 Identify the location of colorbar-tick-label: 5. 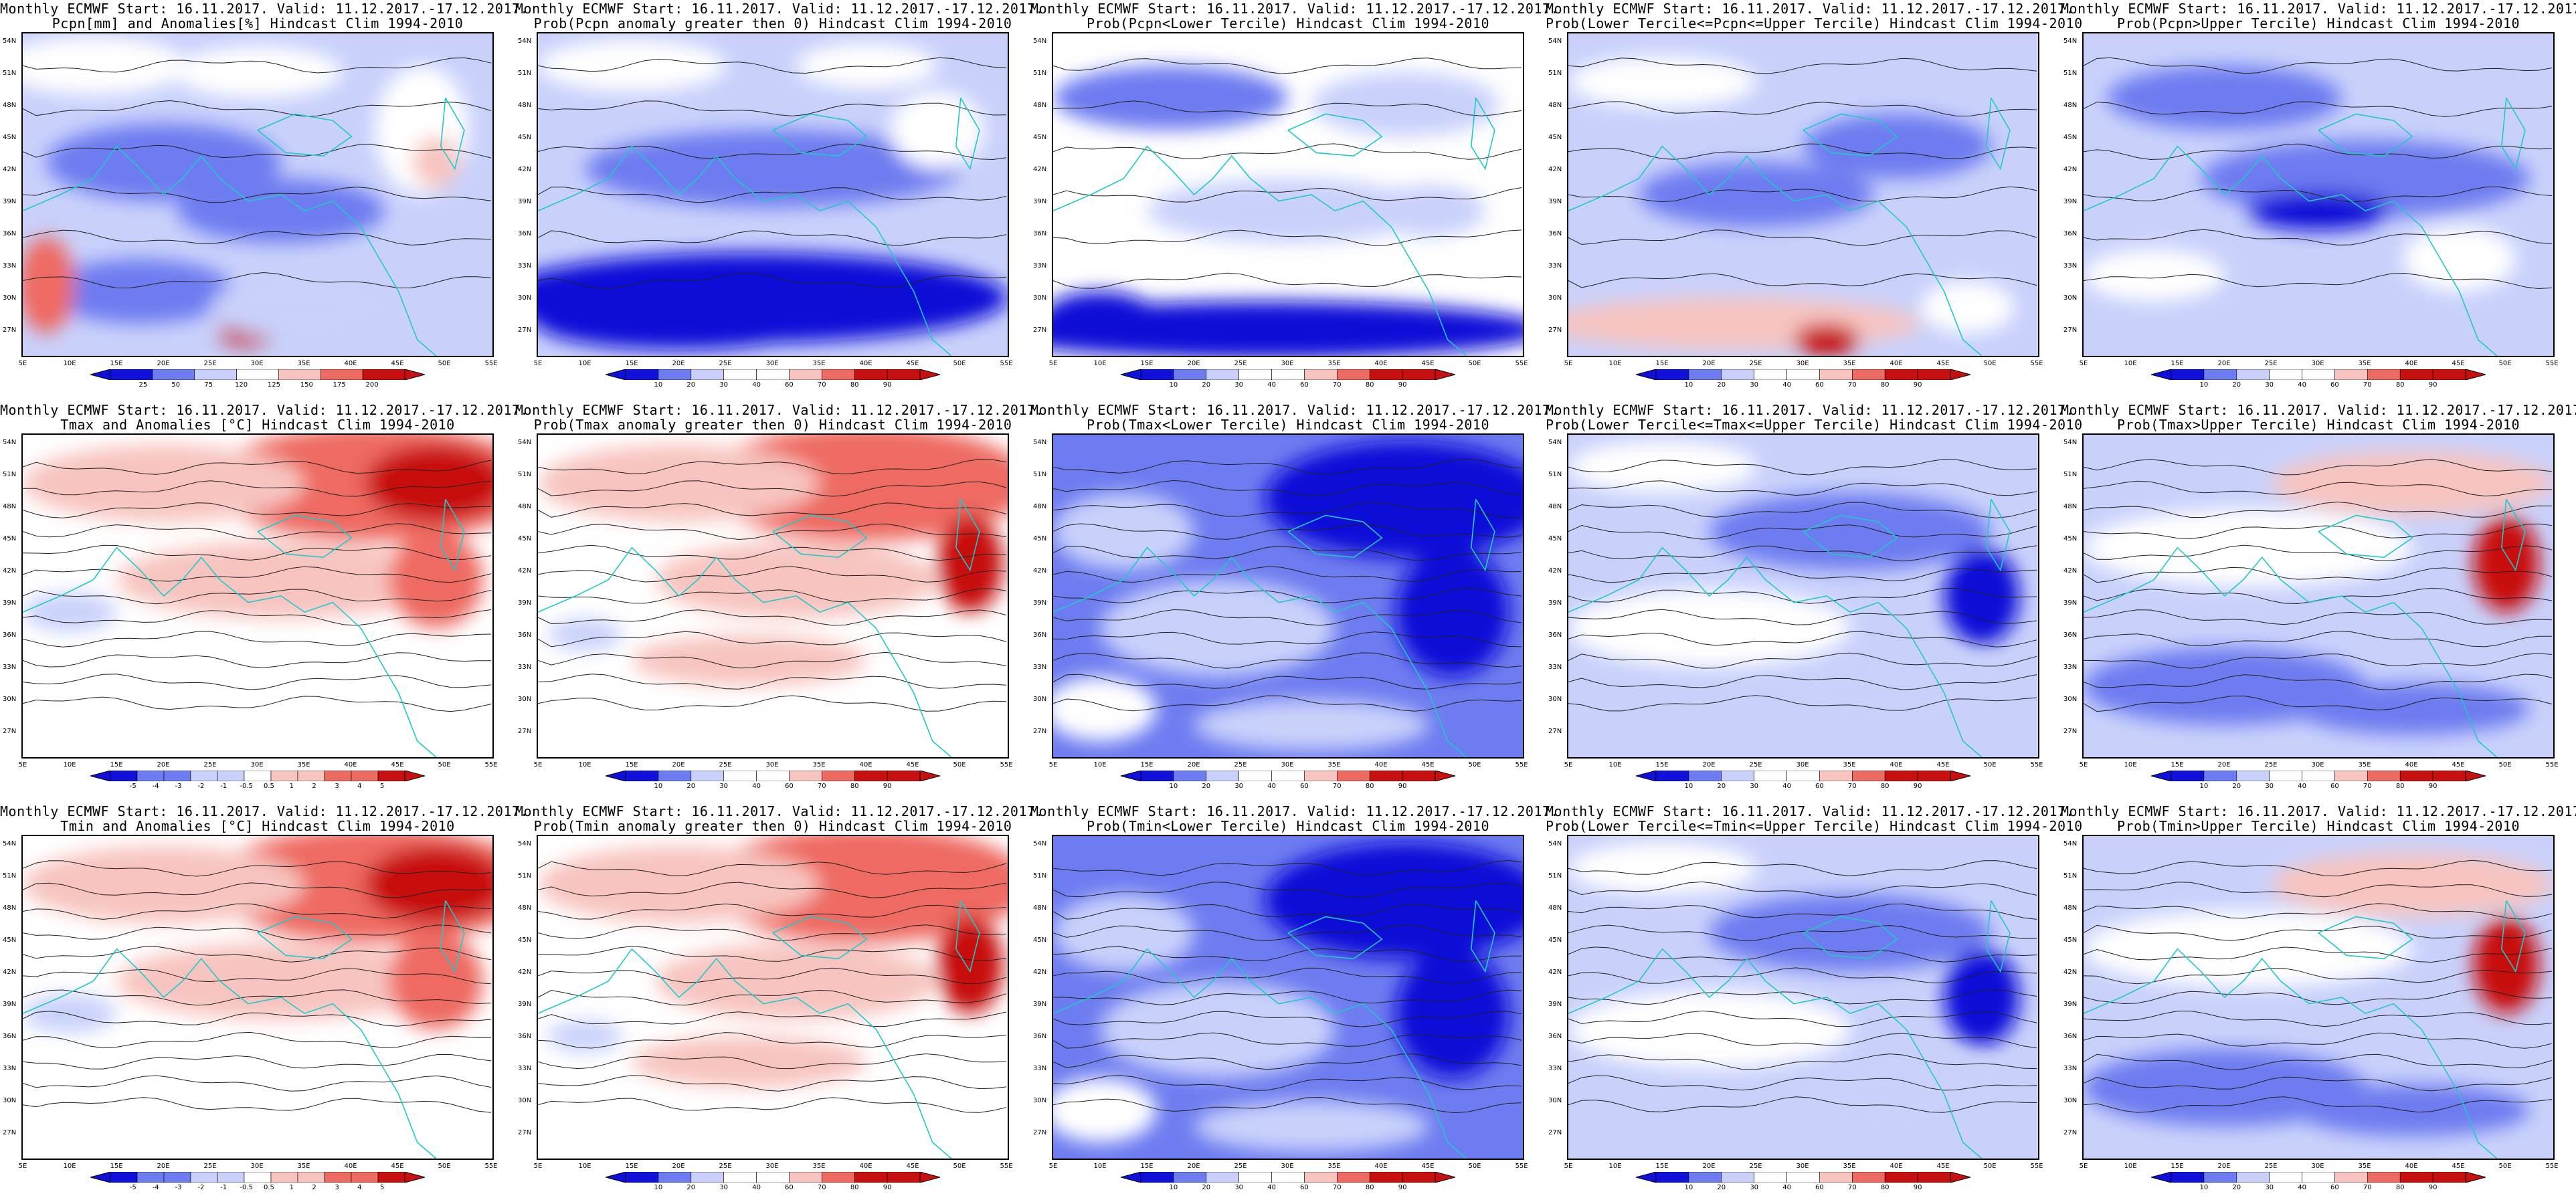
(383, 1187).